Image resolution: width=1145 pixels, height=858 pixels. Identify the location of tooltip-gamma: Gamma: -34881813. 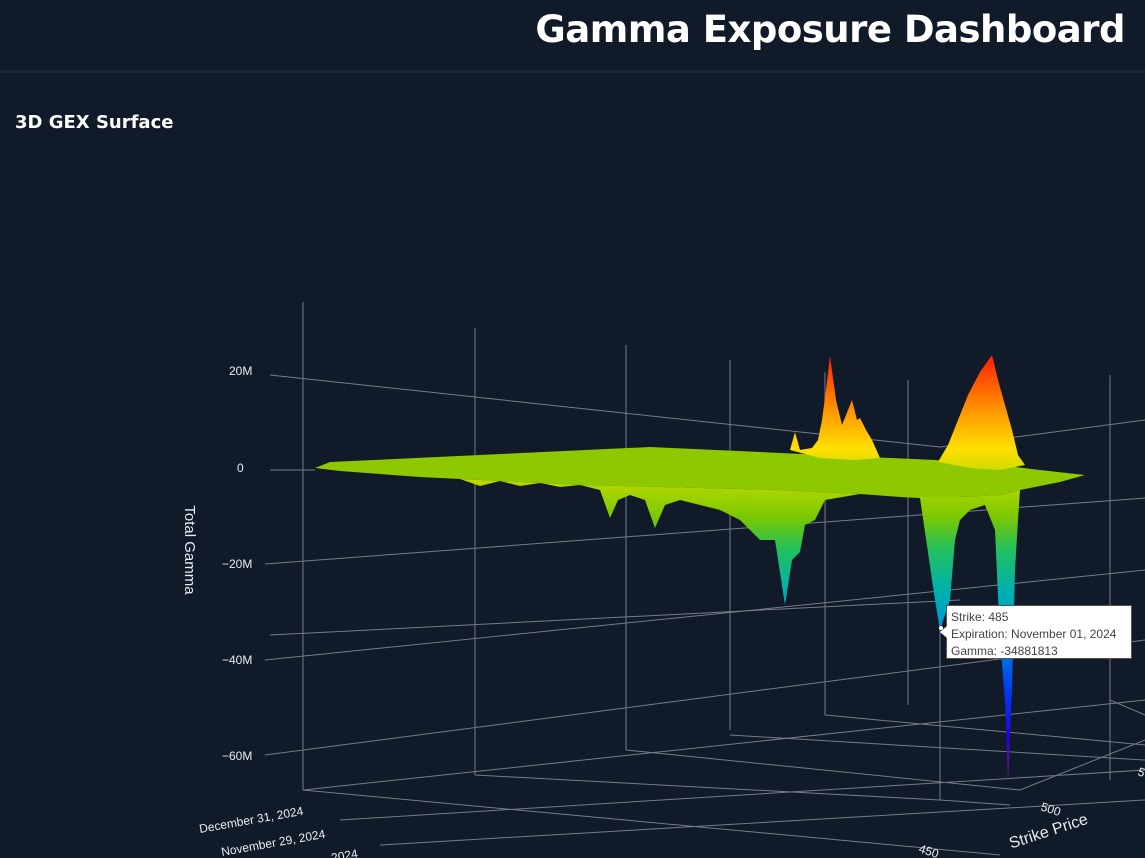
(1004, 651).